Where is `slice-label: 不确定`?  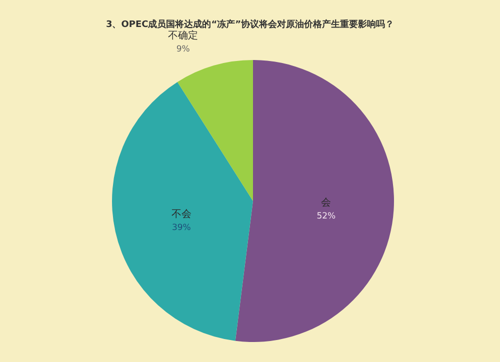 slice-label: 不确定 is located at coordinates (183, 35).